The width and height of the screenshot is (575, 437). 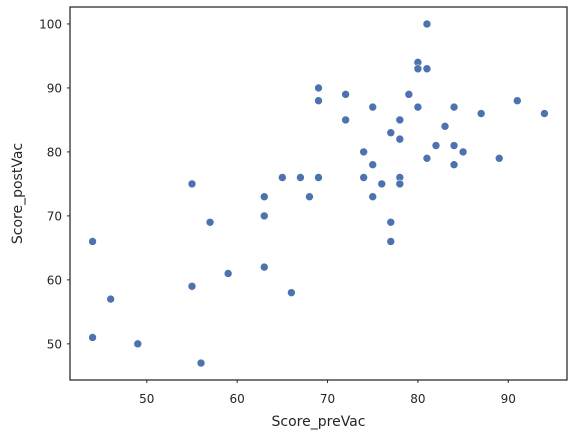 I want to click on y-tick-label: 100, so click(x=50, y=24).